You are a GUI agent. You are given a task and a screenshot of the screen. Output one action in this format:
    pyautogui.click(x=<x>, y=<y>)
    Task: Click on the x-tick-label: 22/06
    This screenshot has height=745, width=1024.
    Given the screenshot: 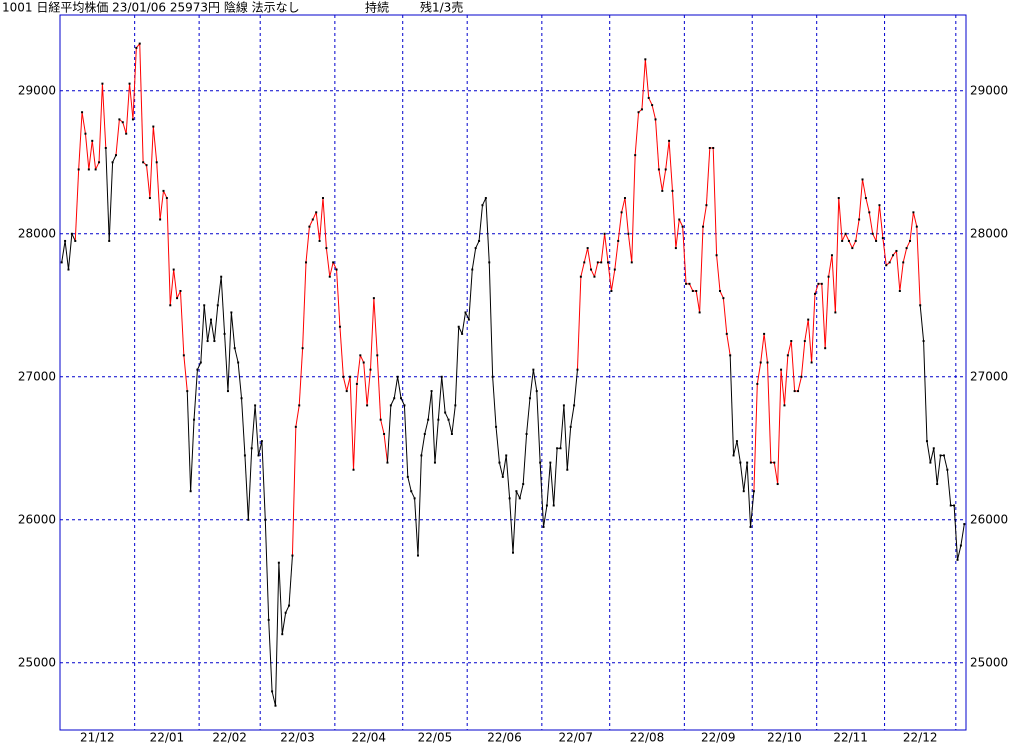 What is the action you would take?
    pyautogui.click(x=504, y=738)
    